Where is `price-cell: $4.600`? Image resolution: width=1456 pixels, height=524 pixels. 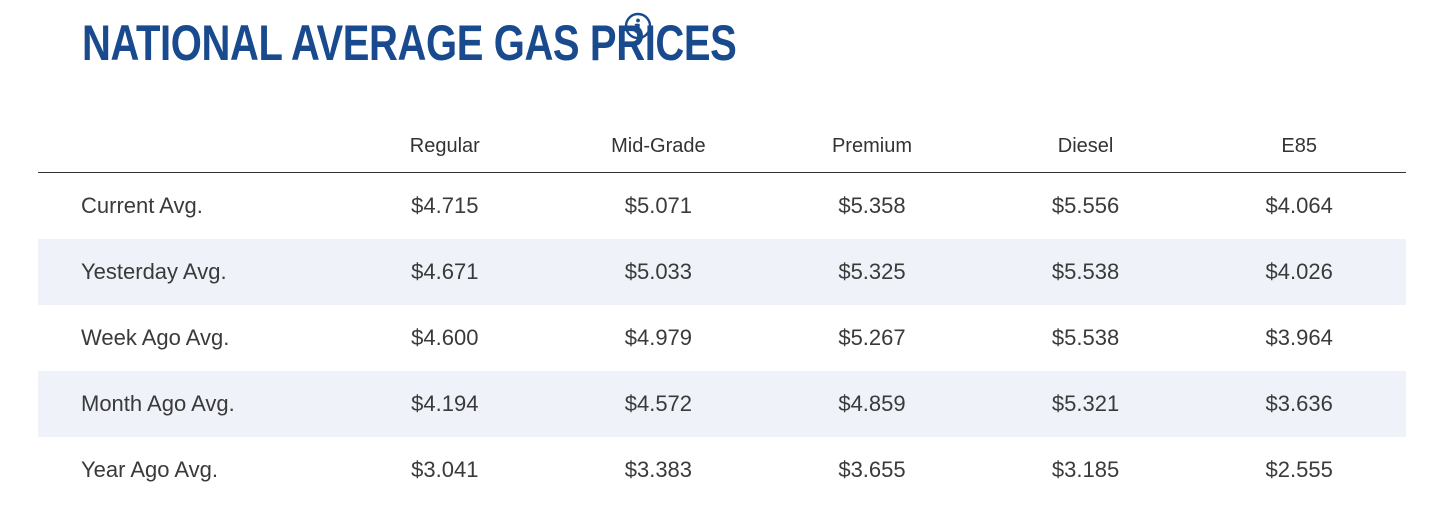
price-cell: $4.600 is located at coordinates (445, 337).